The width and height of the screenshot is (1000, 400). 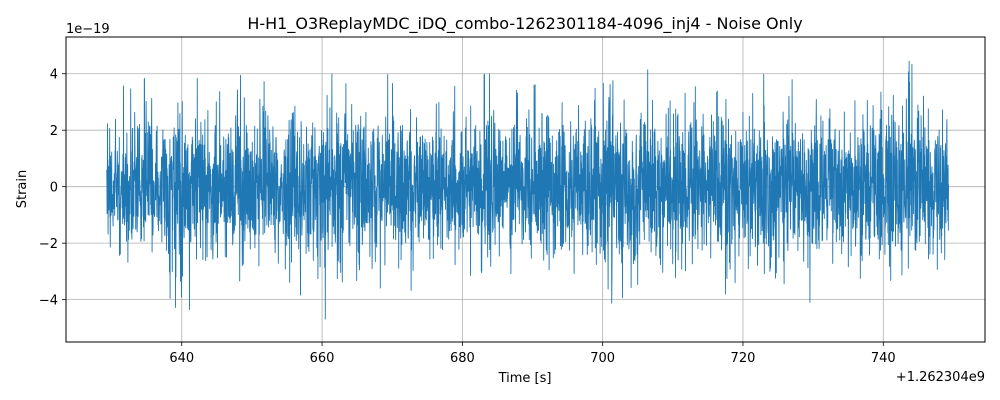 I want to click on y-tick-label: 2, so click(x=54, y=131).